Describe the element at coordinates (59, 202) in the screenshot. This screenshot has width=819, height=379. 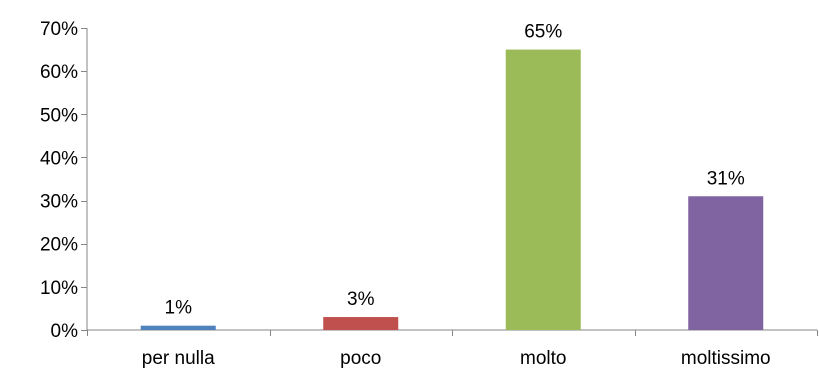
I see `y-tick-label: 30%` at that location.